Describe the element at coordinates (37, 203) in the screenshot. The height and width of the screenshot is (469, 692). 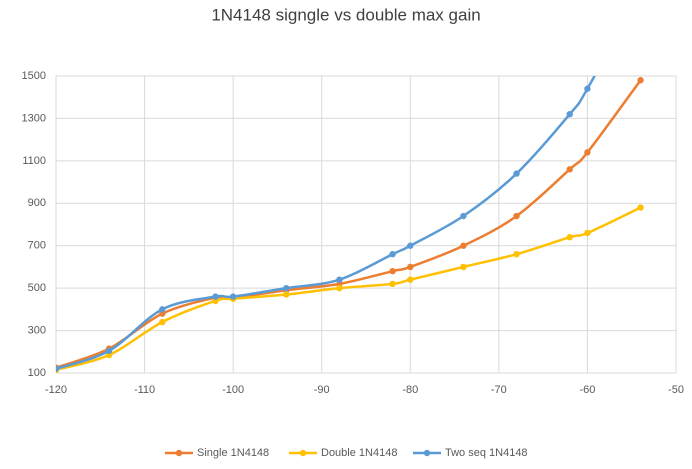
I see `y-tick-label: 900` at that location.